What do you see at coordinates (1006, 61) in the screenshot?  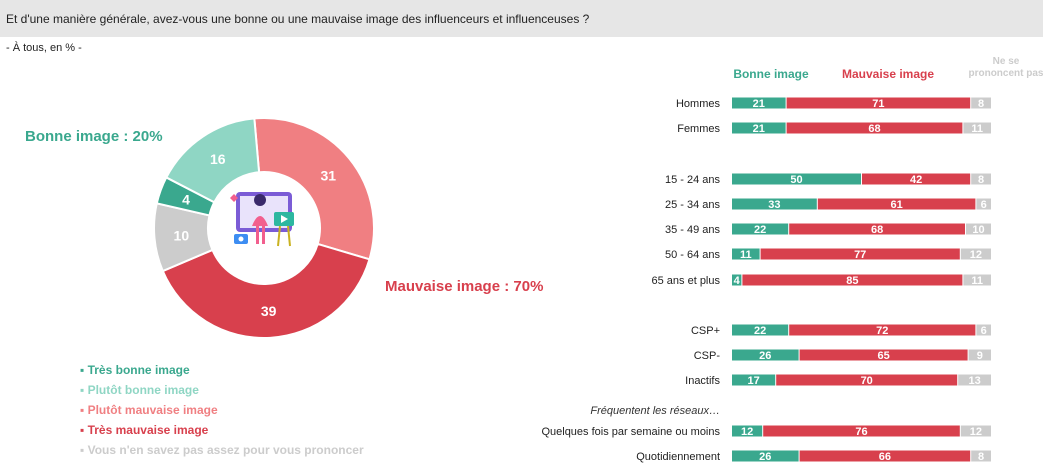 I see `column-header: Ne se` at bounding box center [1006, 61].